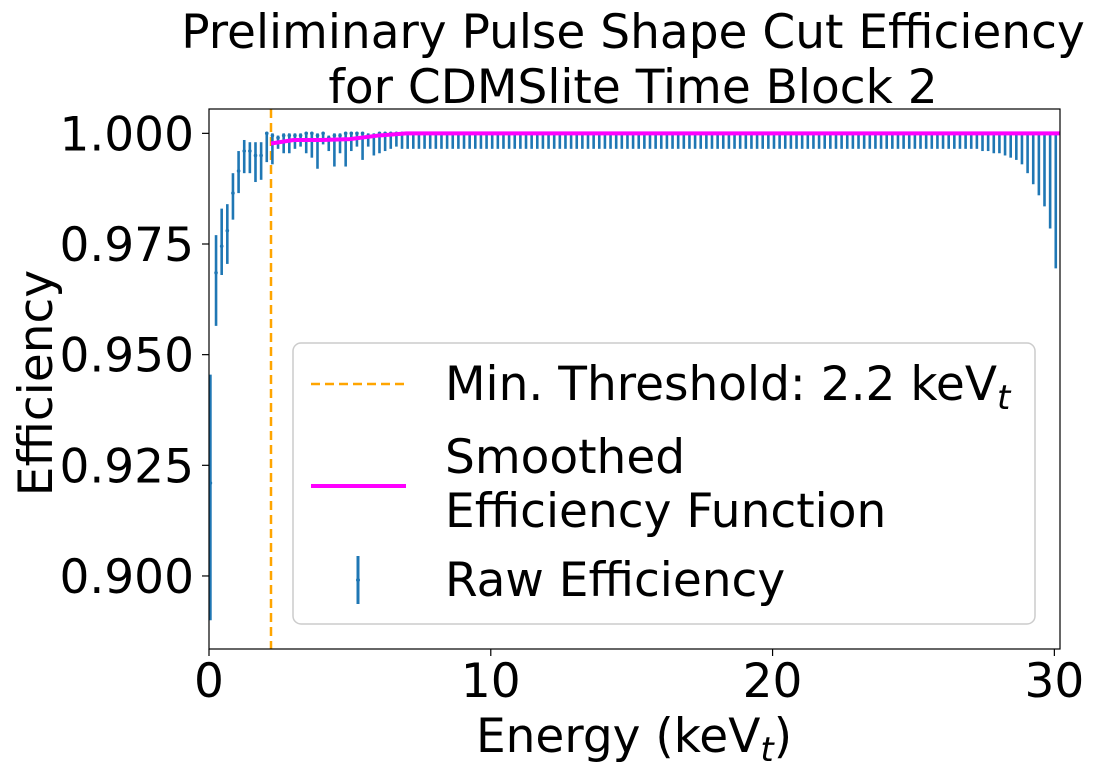 This screenshot has height=772, width=1099. What do you see at coordinates (209, 681) in the screenshot?
I see `x-tick-label: 0` at bounding box center [209, 681].